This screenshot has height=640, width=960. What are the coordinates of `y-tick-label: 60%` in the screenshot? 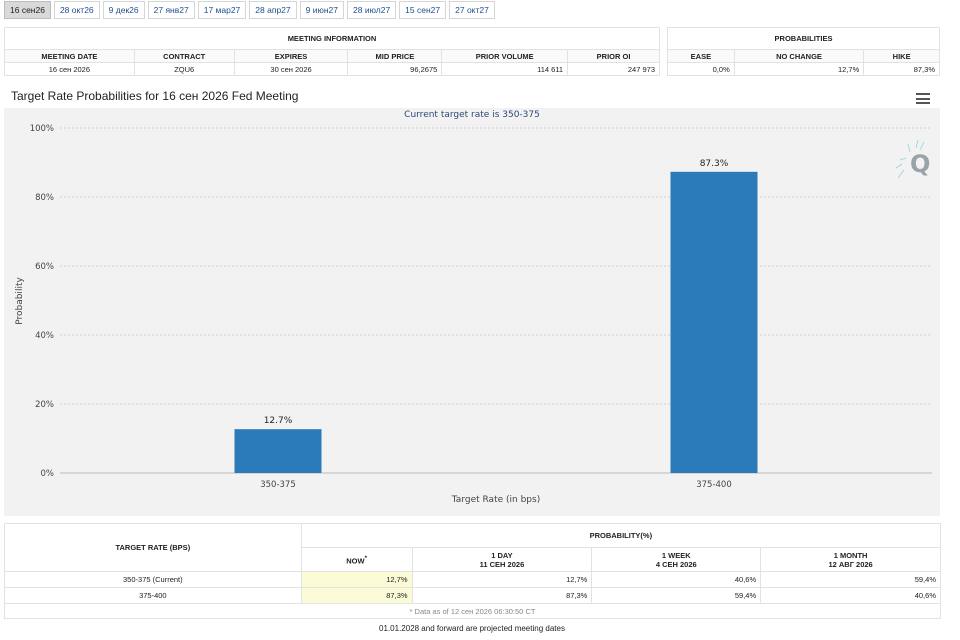 It's located at (44, 267).